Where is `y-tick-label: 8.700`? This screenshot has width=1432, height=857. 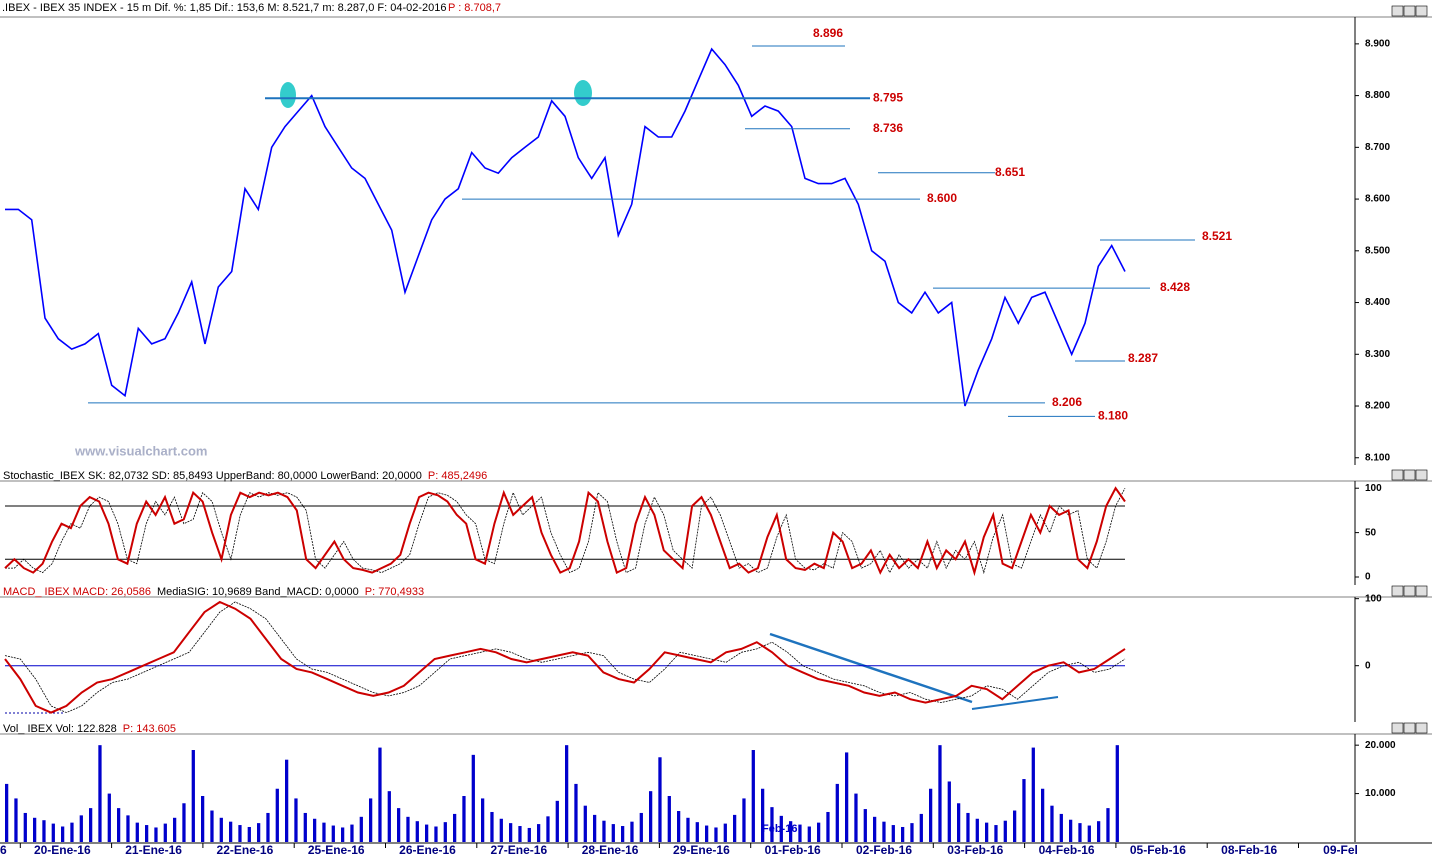 y-tick-label: 8.700 is located at coordinates (1377, 147).